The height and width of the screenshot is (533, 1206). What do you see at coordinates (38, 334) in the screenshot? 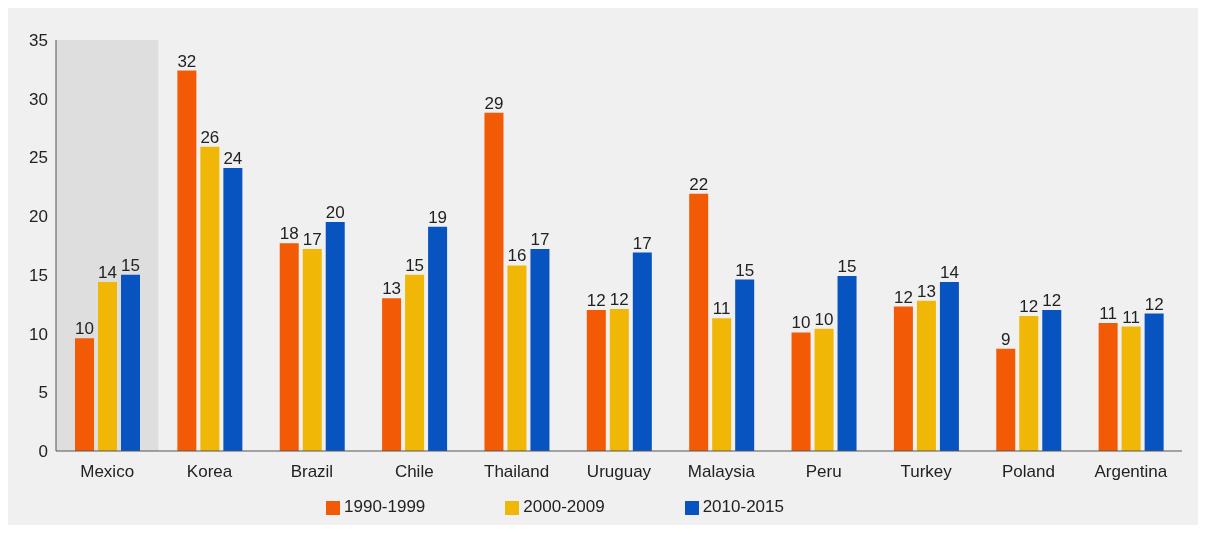
I see `y-tick-label: 10` at bounding box center [38, 334].